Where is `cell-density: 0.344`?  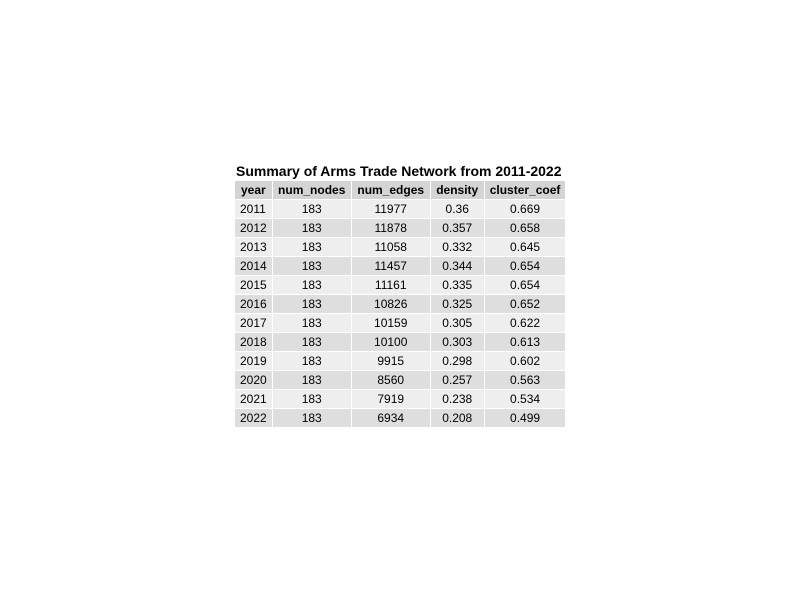
cell-density: 0.344 is located at coordinates (457, 266).